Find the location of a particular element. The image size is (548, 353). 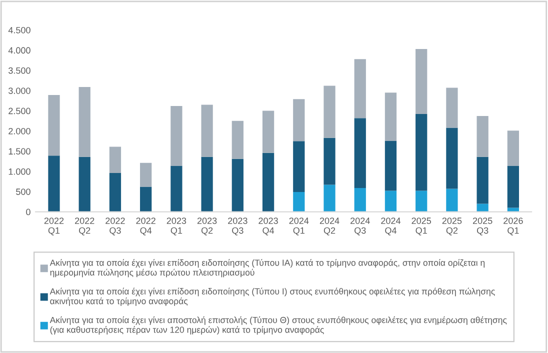

x-tick-label: 2022 Q3 is located at coordinates (115, 227).